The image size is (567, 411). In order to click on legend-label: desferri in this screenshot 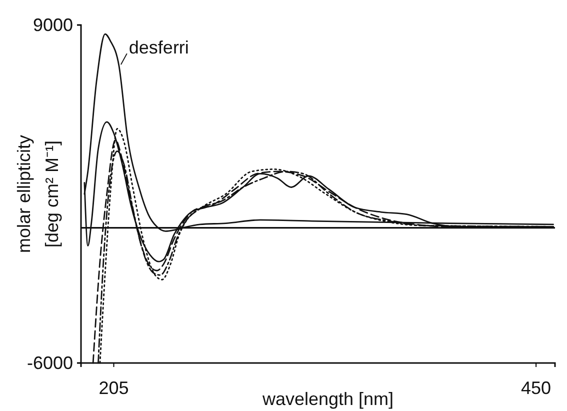, I will do `click(158, 48)`.